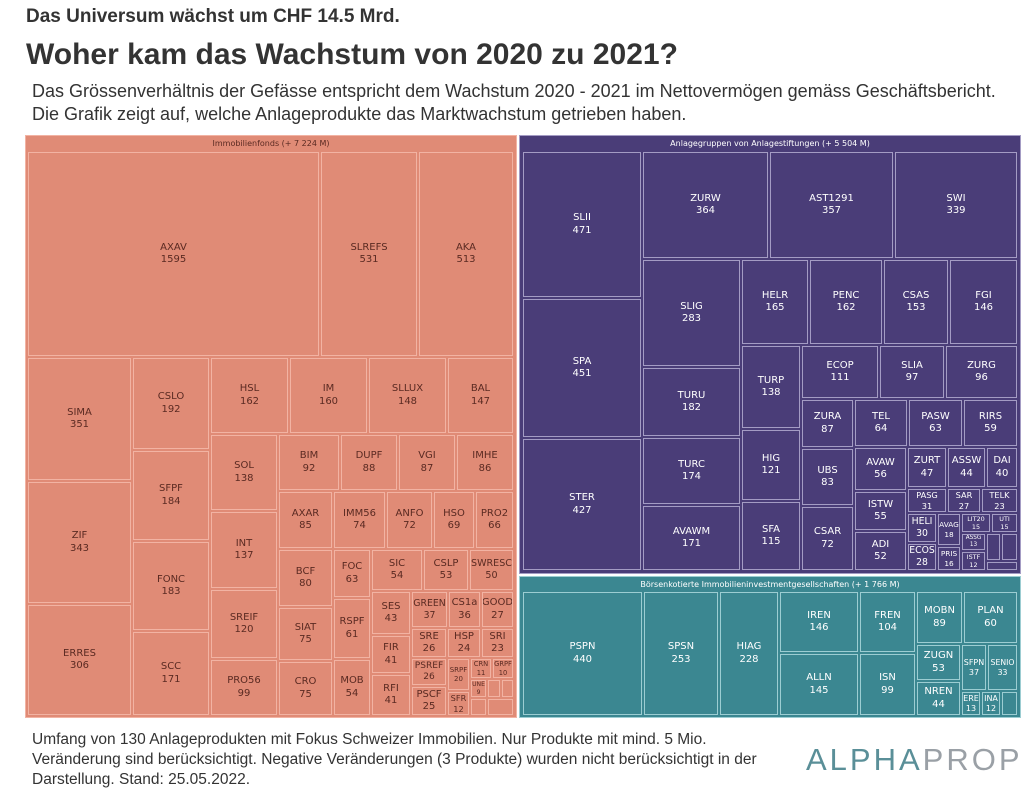 This screenshot has height=805, width=1024. I want to click on tile-value: 228, so click(749, 659).